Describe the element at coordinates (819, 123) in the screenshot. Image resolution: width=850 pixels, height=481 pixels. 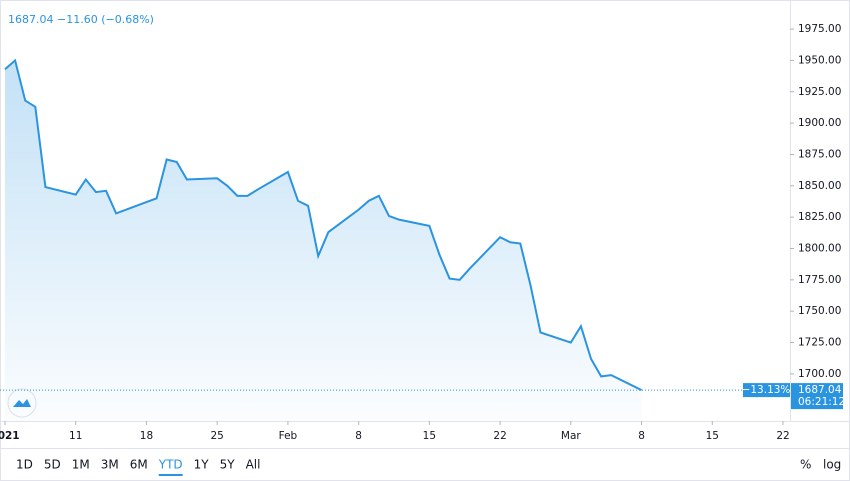
I see `y-tick-label: 1900.00` at that location.